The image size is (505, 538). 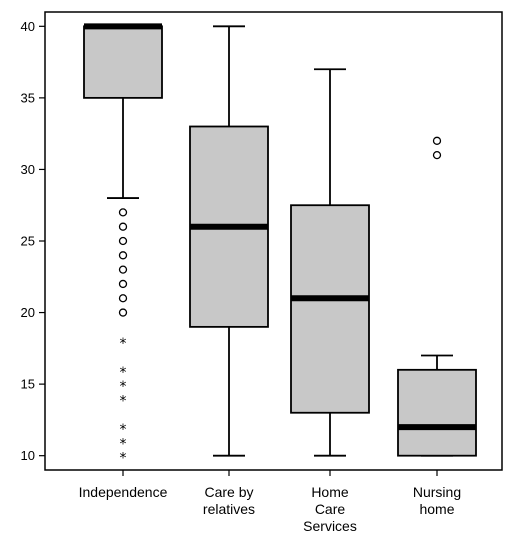 I want to click on category-label: Care by, so click(x=228, y=492).